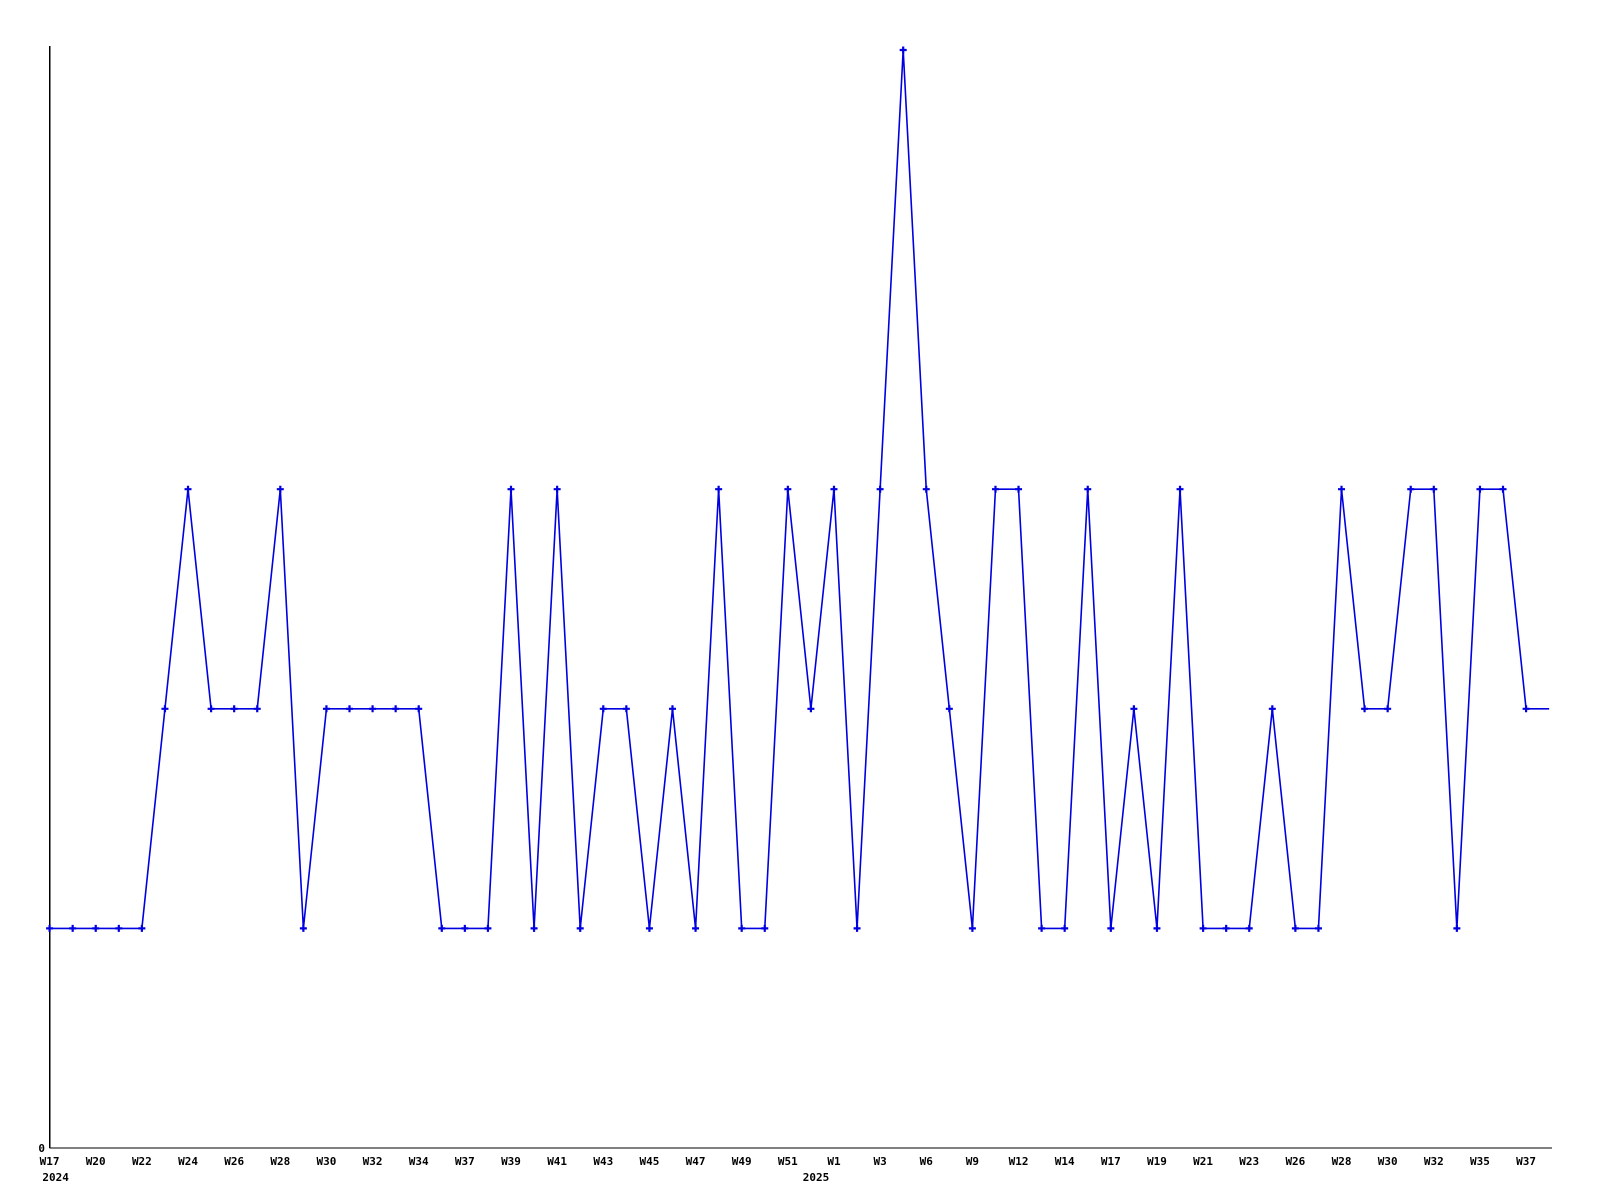 The width and height of the screenshot is (1600, 1200). I want to click on x-tick-label: W51, so click(788, 1161).